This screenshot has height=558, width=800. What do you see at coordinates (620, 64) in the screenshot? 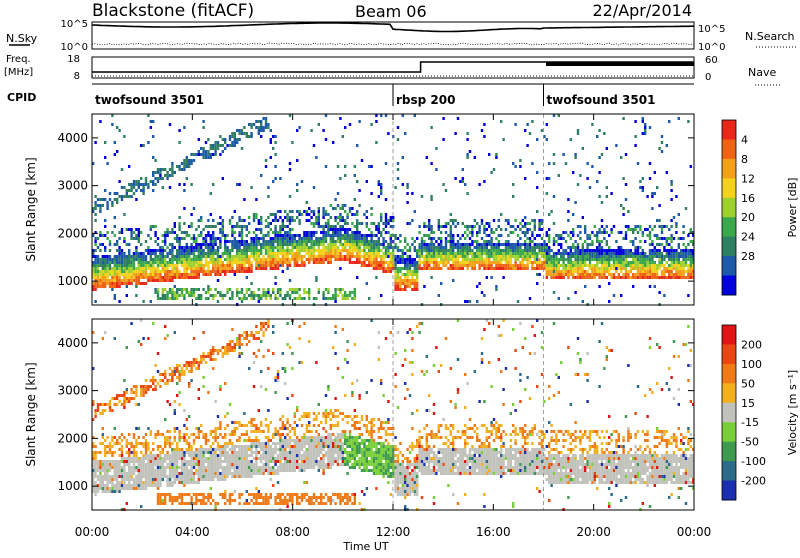
I see `freq-thick-band` at bounding box center [620, 64].